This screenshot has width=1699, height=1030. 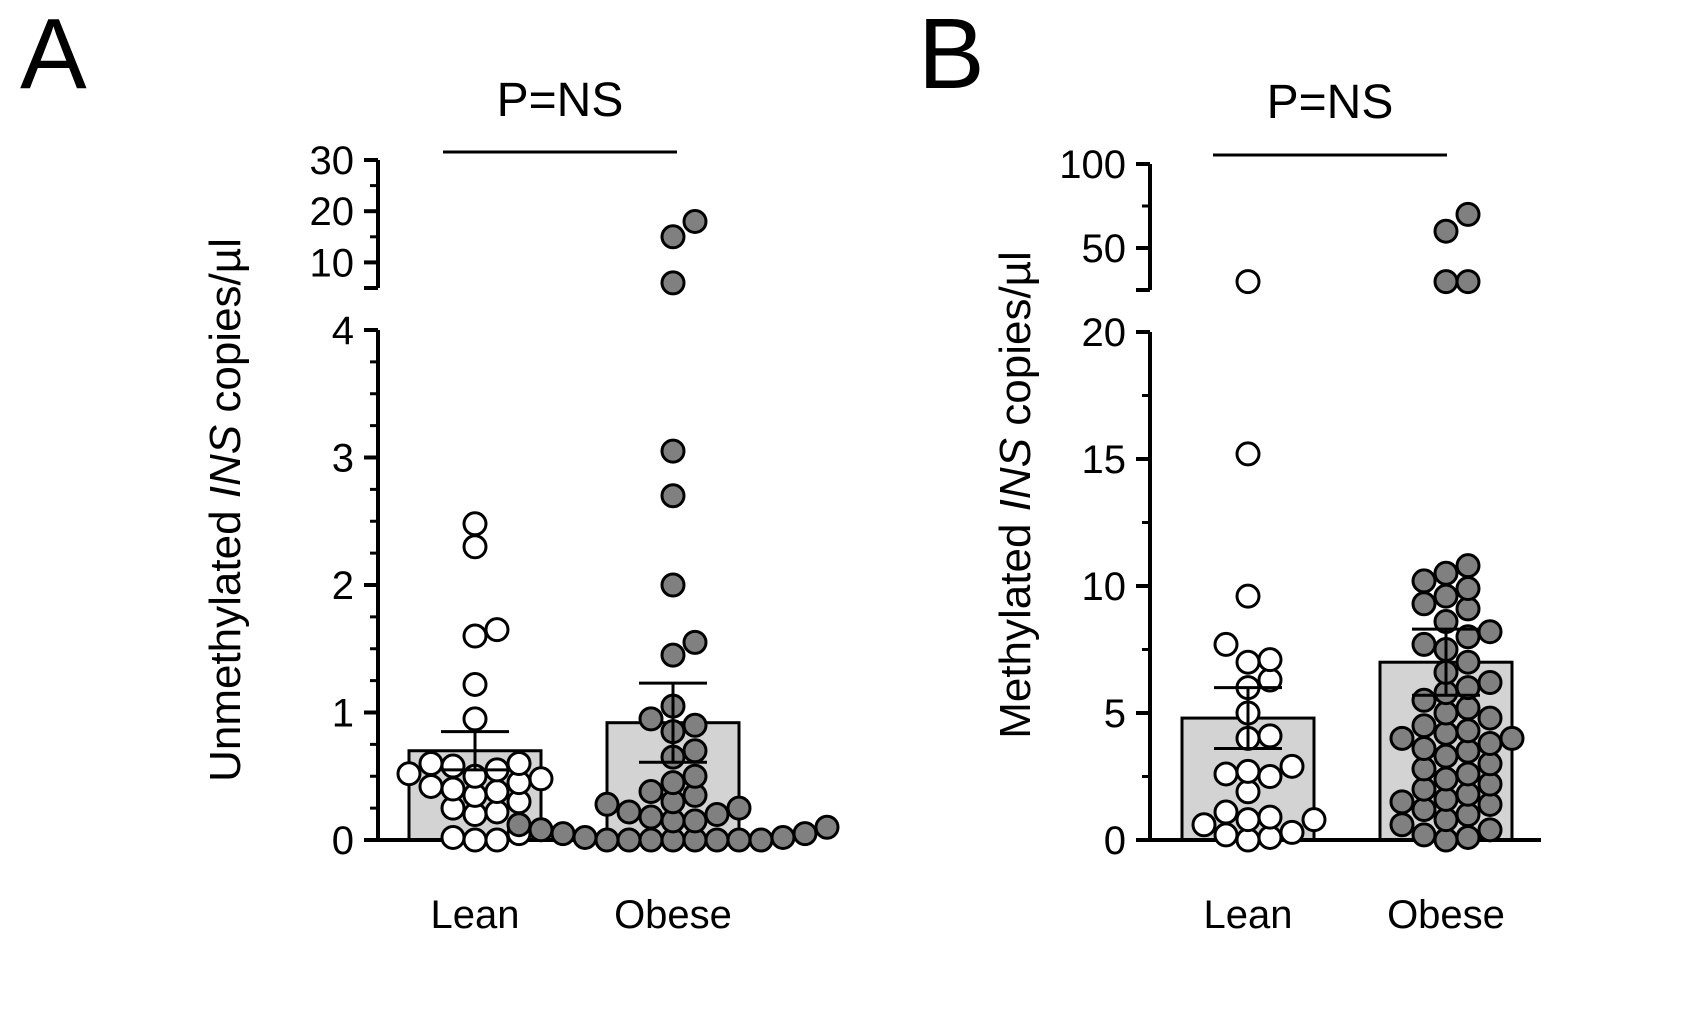 I want to click on y-tick-label: 5, so click(x=1115, y=714).